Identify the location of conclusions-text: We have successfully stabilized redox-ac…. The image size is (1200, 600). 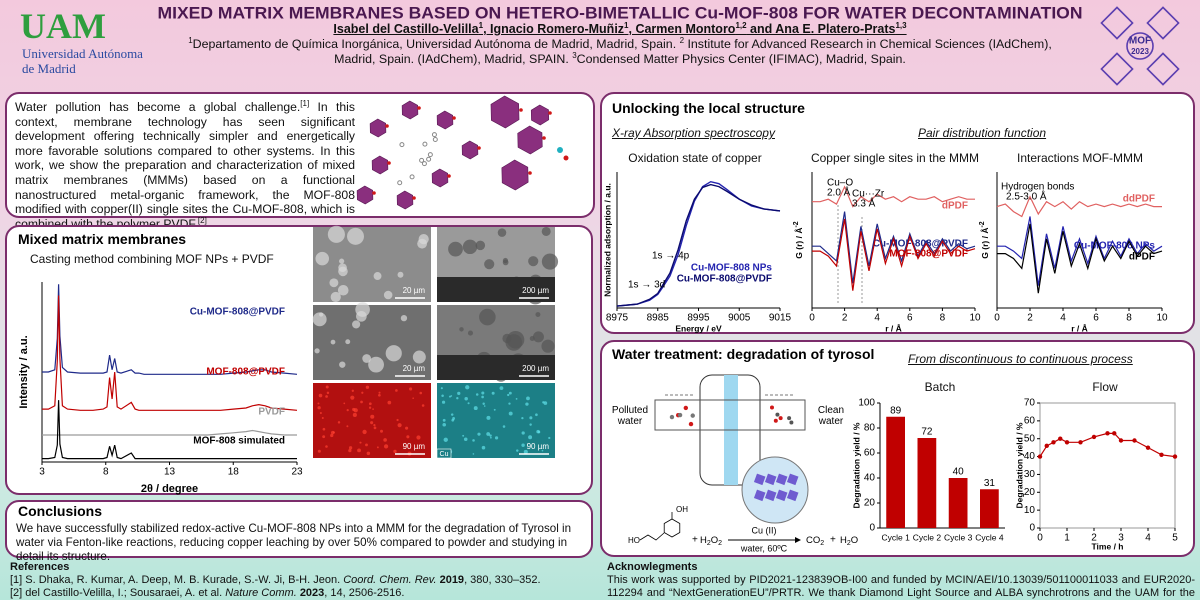
(294, 542).